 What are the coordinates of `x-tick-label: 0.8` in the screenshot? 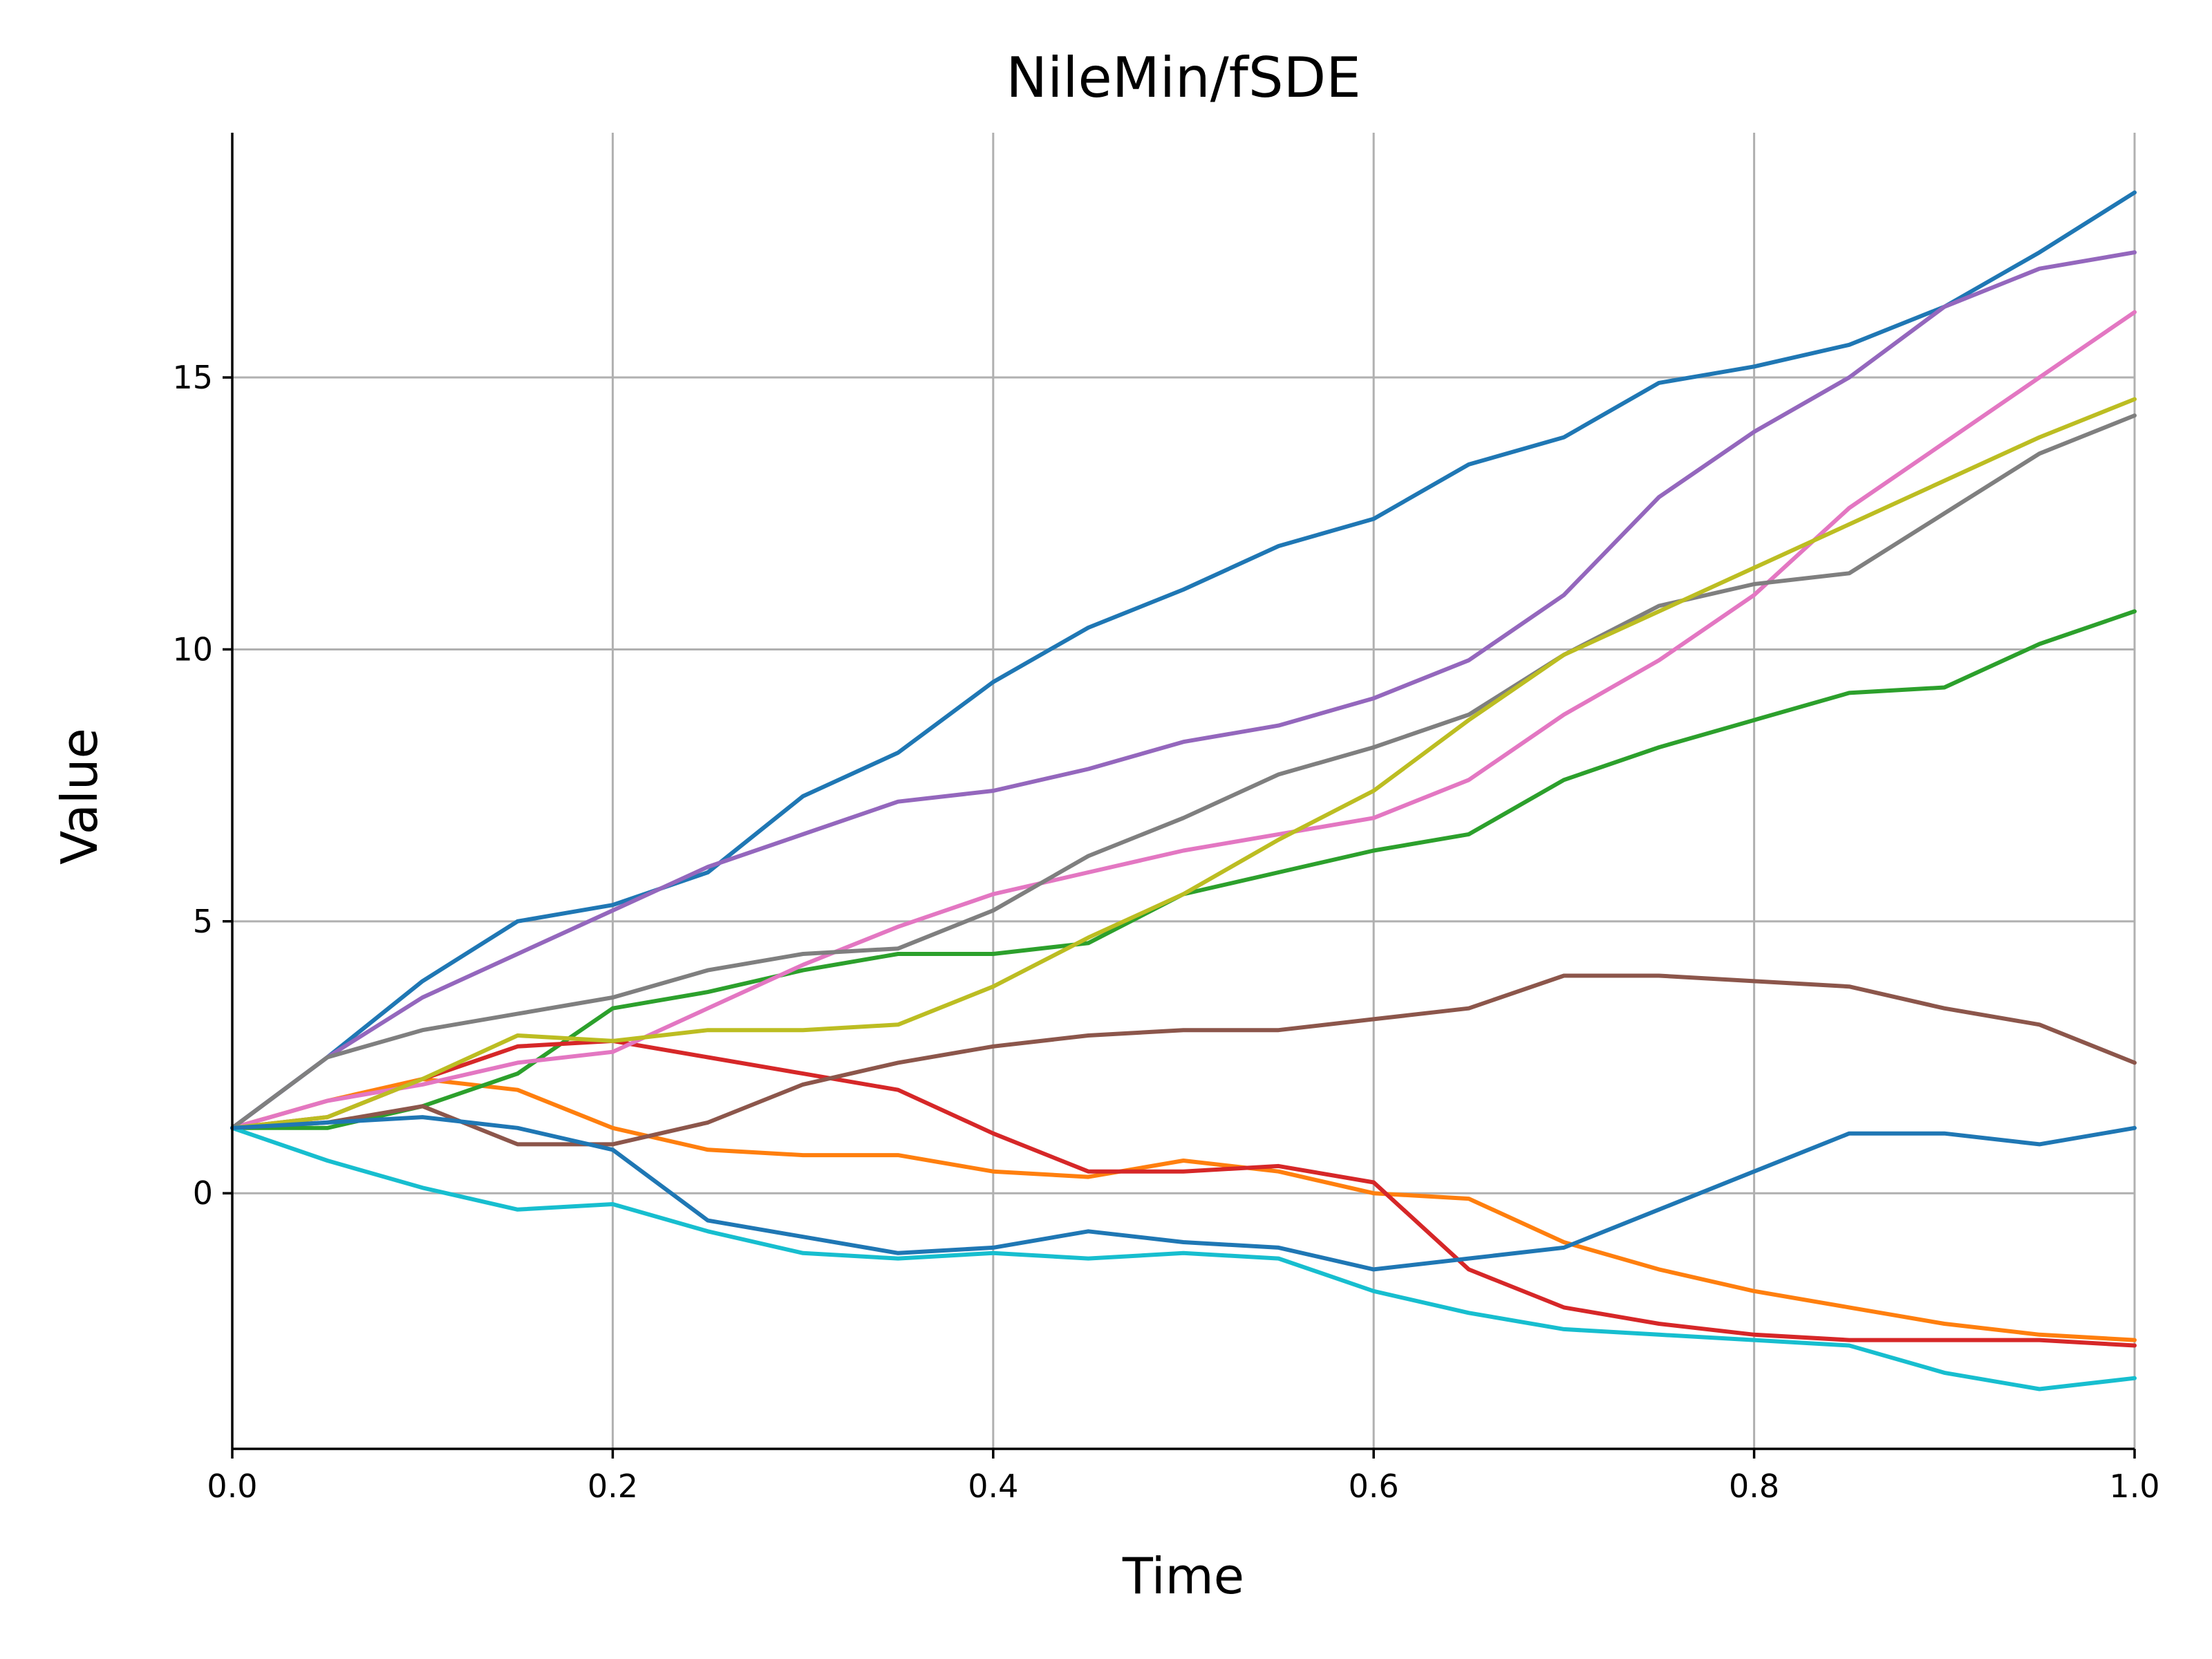 It's located at (1754, 1487).